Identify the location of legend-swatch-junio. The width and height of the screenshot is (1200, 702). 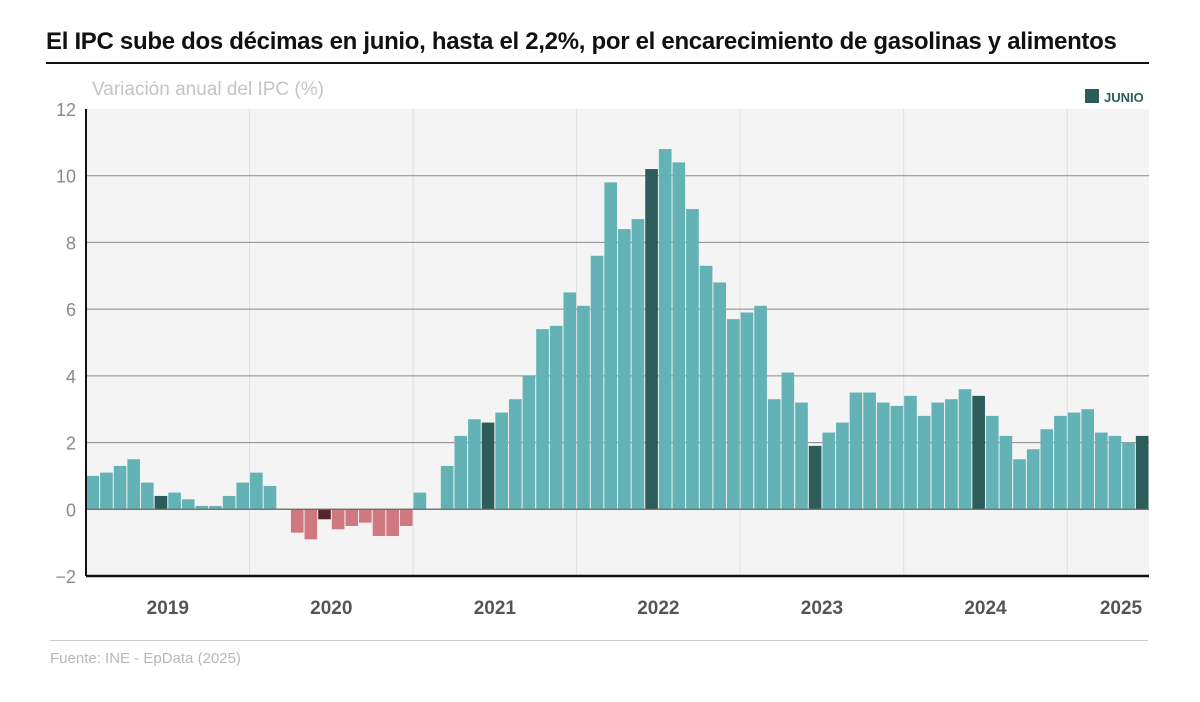
(1092, 96).